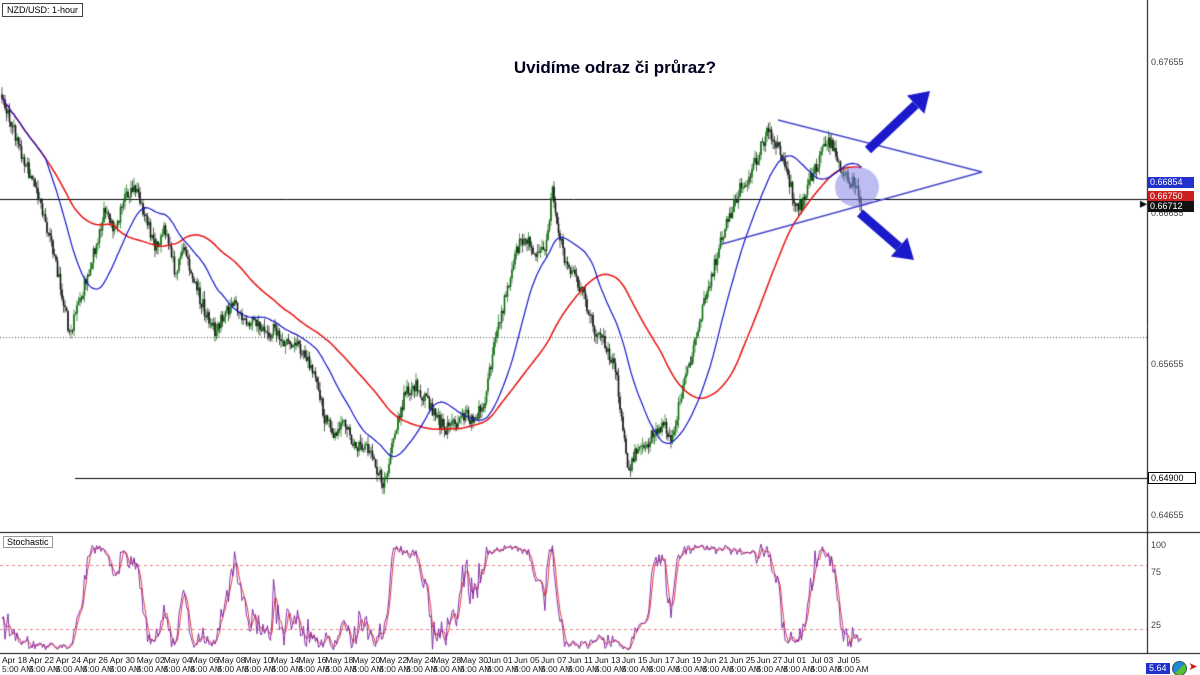  Describe the element at coordinates (557, 664) in the screenshot. I see `date-label: Jun 07 5:00 AM` at that location.